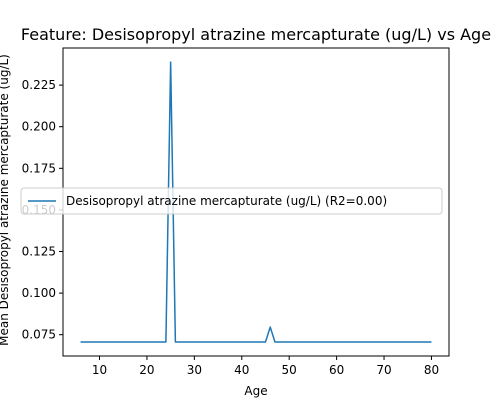 This screenshot has width=500, height=400. Describe the element at coordinates (39, 335) in the screenshot. I see `y-tick-label: 0.075` at that location.